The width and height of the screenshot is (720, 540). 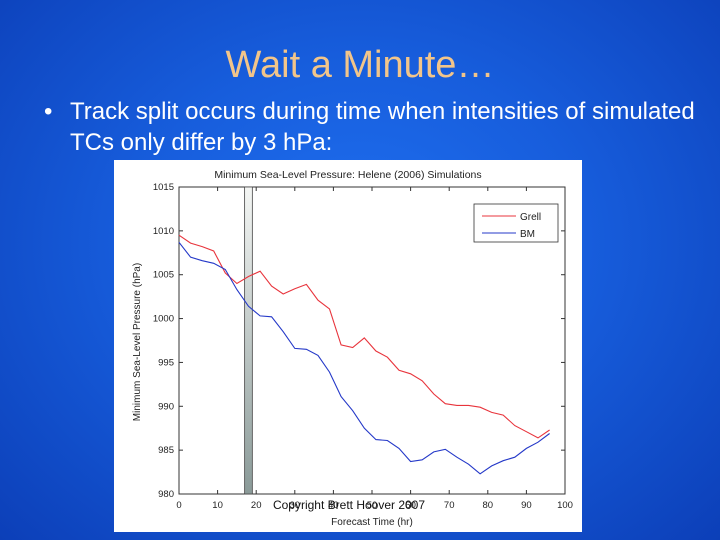 I want to click on x-axis-label: Forecast Time (hr), so click(x=372, y=522).